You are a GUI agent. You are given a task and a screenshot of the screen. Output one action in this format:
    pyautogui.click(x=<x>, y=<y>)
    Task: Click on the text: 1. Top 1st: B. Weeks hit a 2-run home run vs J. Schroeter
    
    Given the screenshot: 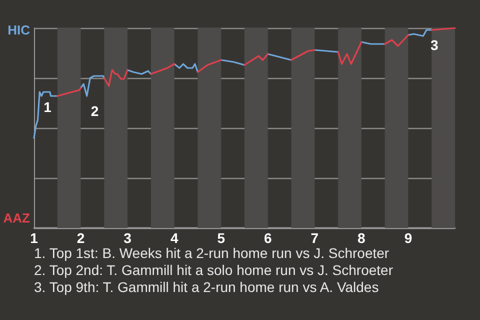 What is the action you would take?
    pyautogui.click(x=212, y=253)
    